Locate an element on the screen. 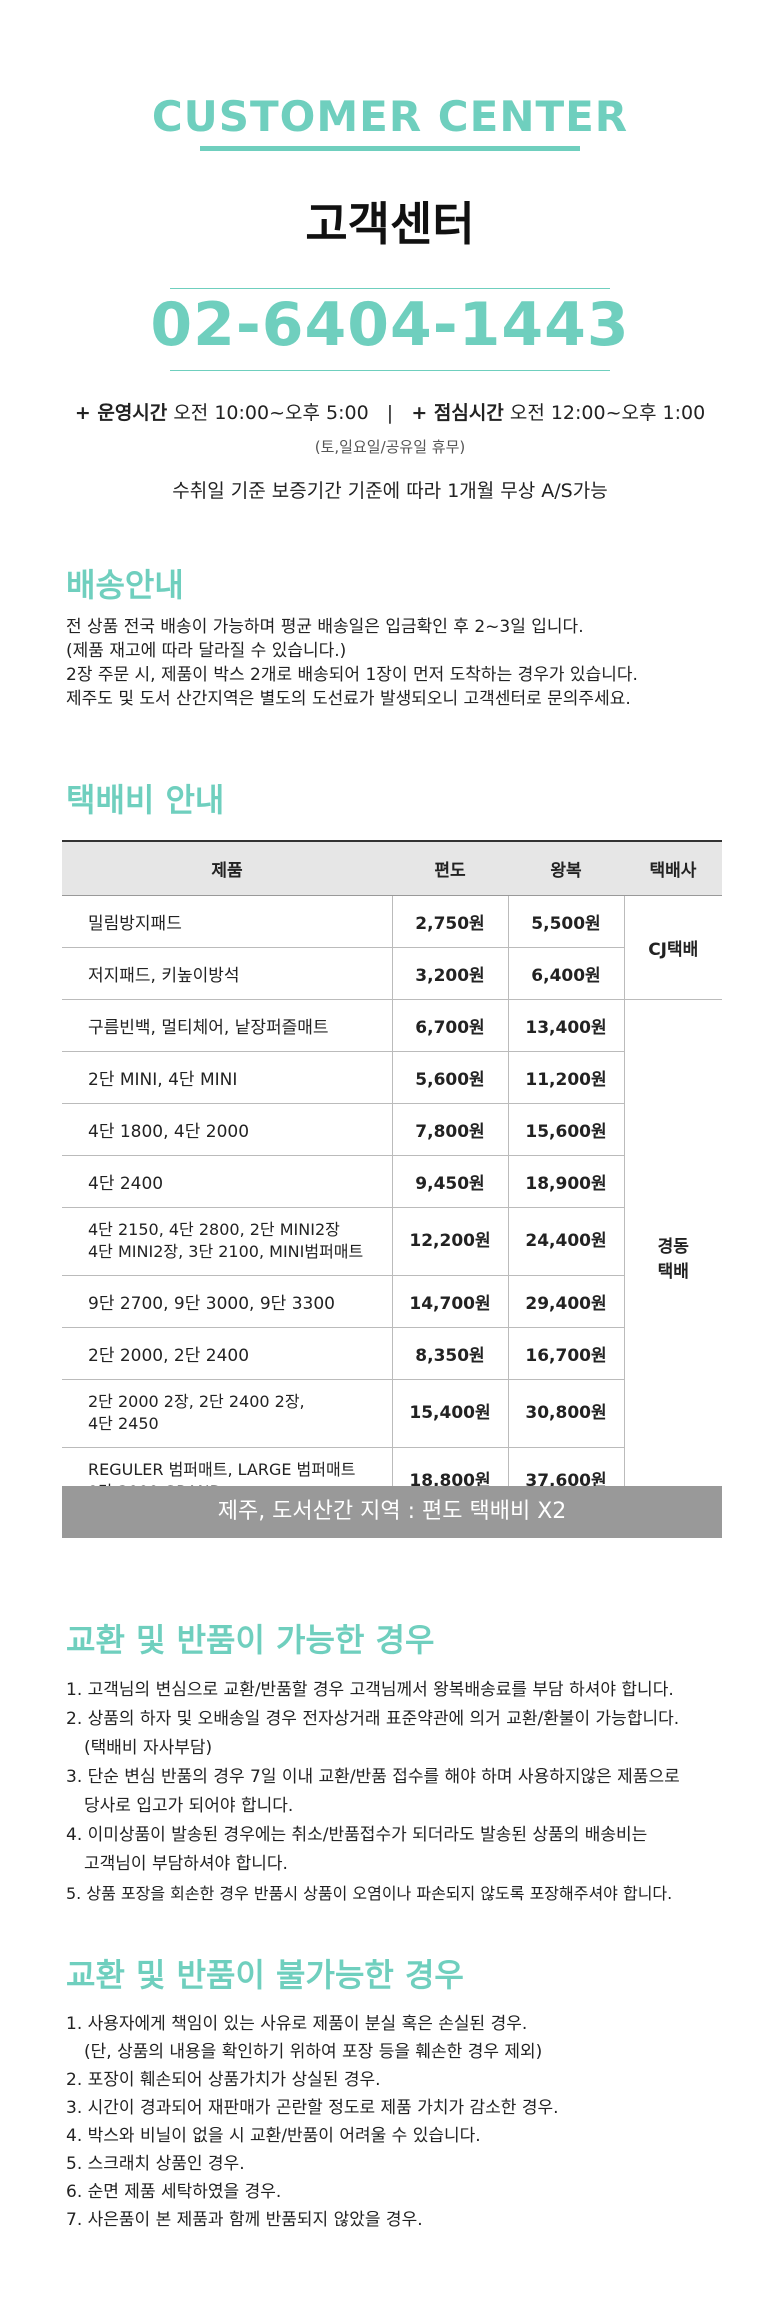 The height and width of the screenshot is (2304, 780). table-header-row: 제품 편도 왕복 택배사 is located at coordinates (392, 868).